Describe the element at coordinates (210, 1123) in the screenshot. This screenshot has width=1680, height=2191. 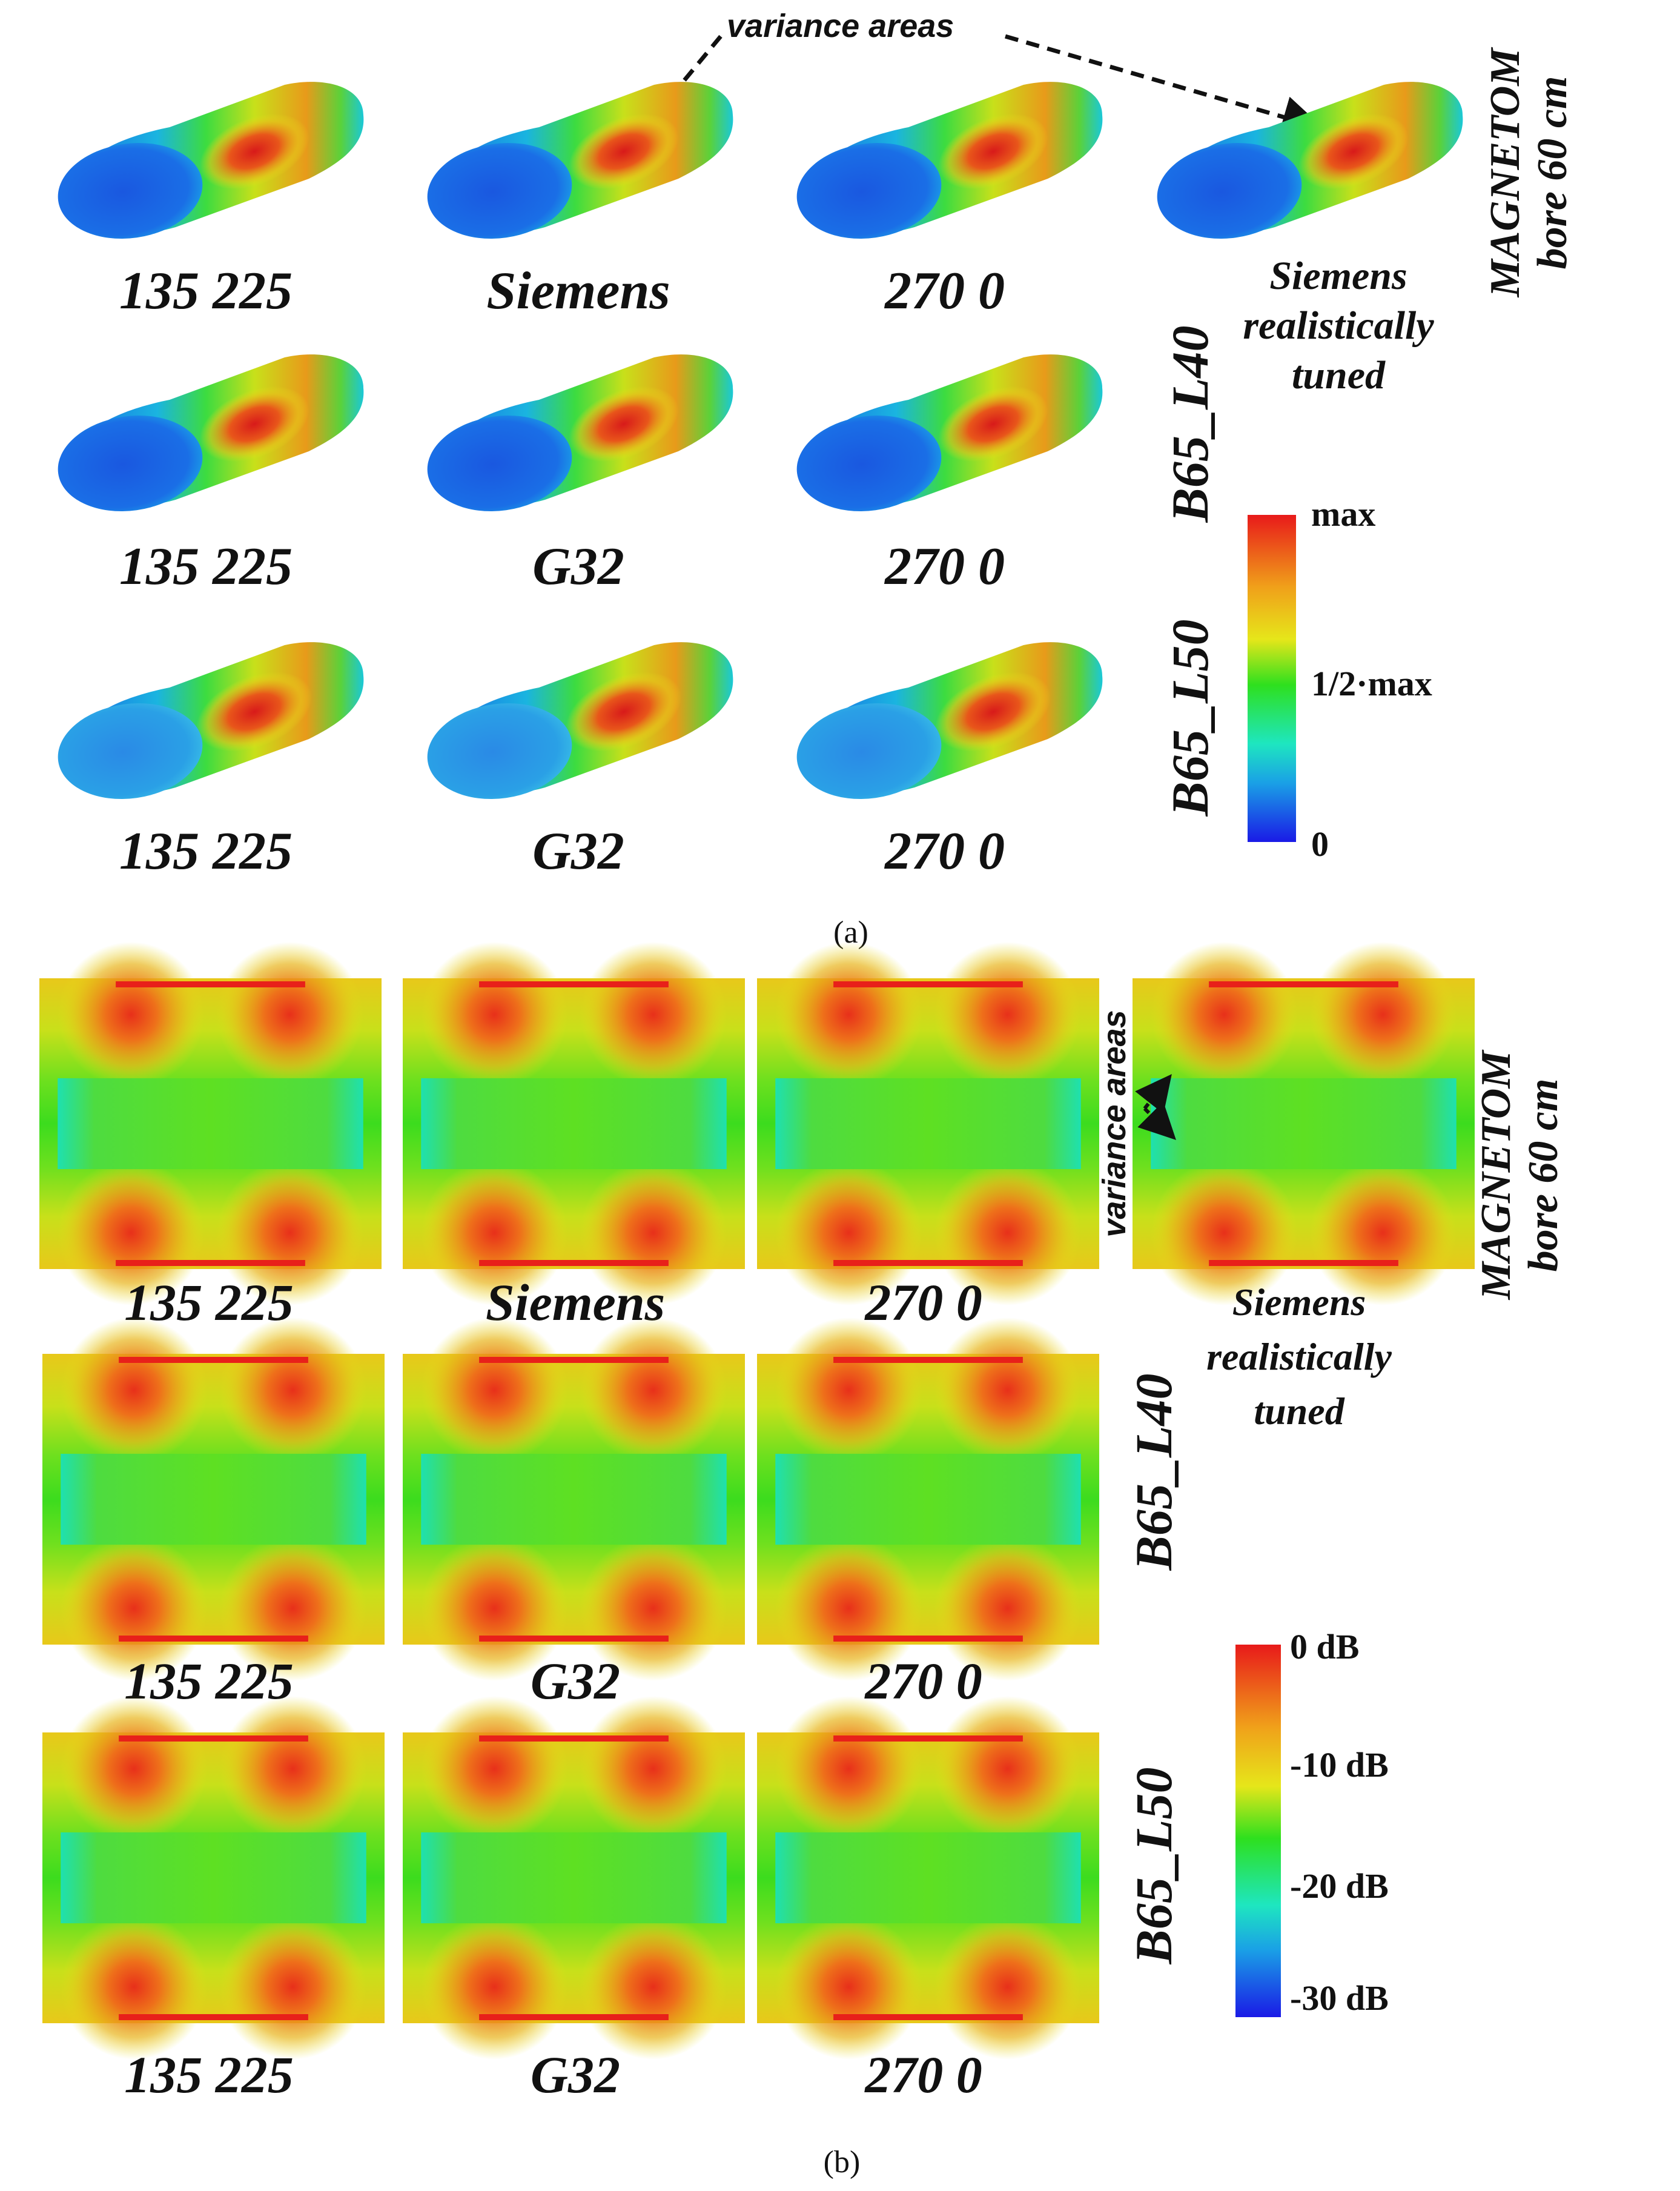
I see `field-row1-col1` at that location.